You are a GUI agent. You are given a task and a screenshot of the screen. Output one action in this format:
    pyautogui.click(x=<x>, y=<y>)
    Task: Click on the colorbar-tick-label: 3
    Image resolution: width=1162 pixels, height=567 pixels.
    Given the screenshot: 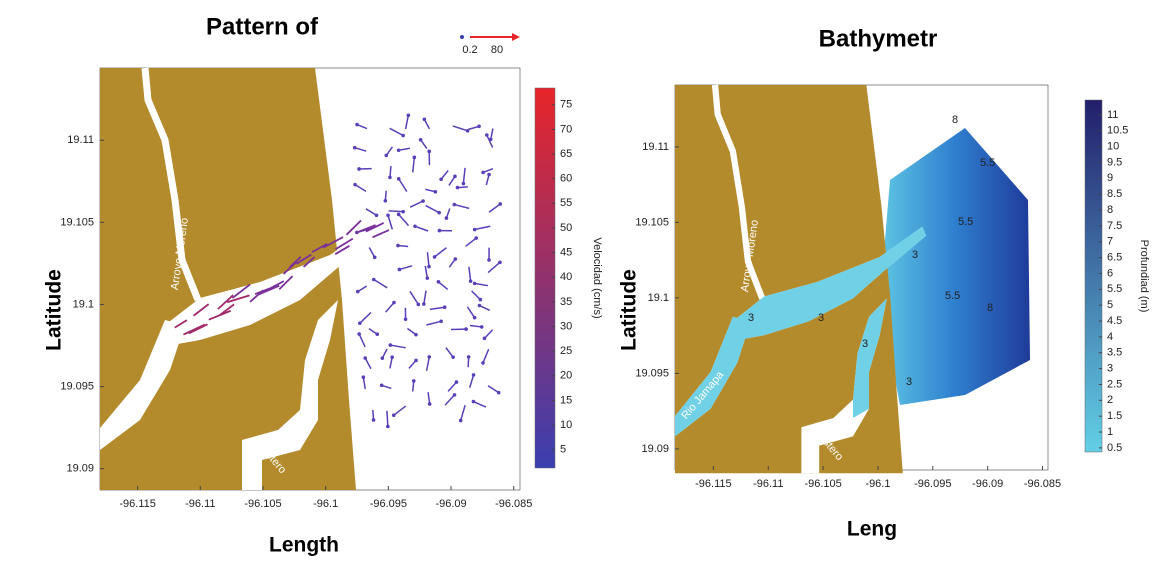 What is the action you would take?
    pyautogui.click(x=1110, y=369)
    